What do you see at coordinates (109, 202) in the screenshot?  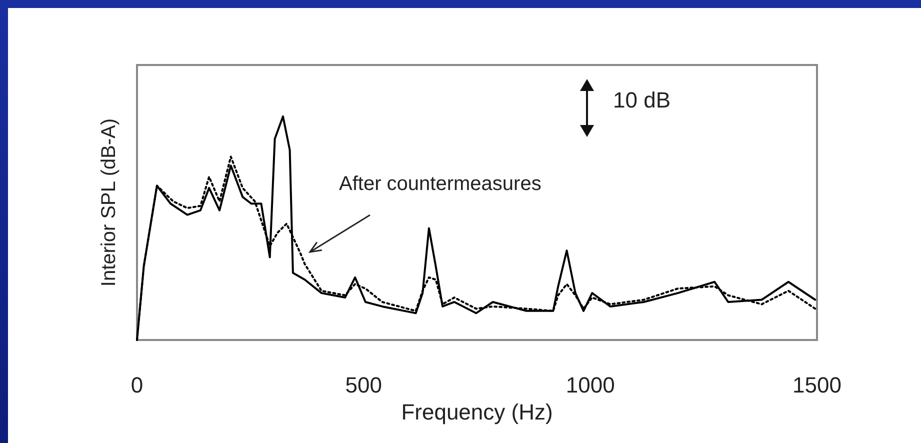 I see `y-axis-title: Interior SPL (dB-A)` at bounding box center [109, 202].